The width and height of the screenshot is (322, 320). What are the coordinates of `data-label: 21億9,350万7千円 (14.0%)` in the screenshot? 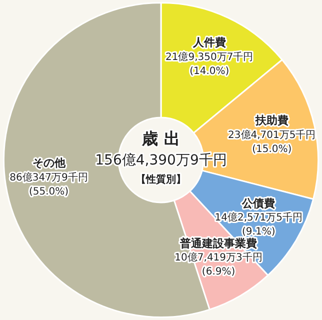 It's located at (210, 63).